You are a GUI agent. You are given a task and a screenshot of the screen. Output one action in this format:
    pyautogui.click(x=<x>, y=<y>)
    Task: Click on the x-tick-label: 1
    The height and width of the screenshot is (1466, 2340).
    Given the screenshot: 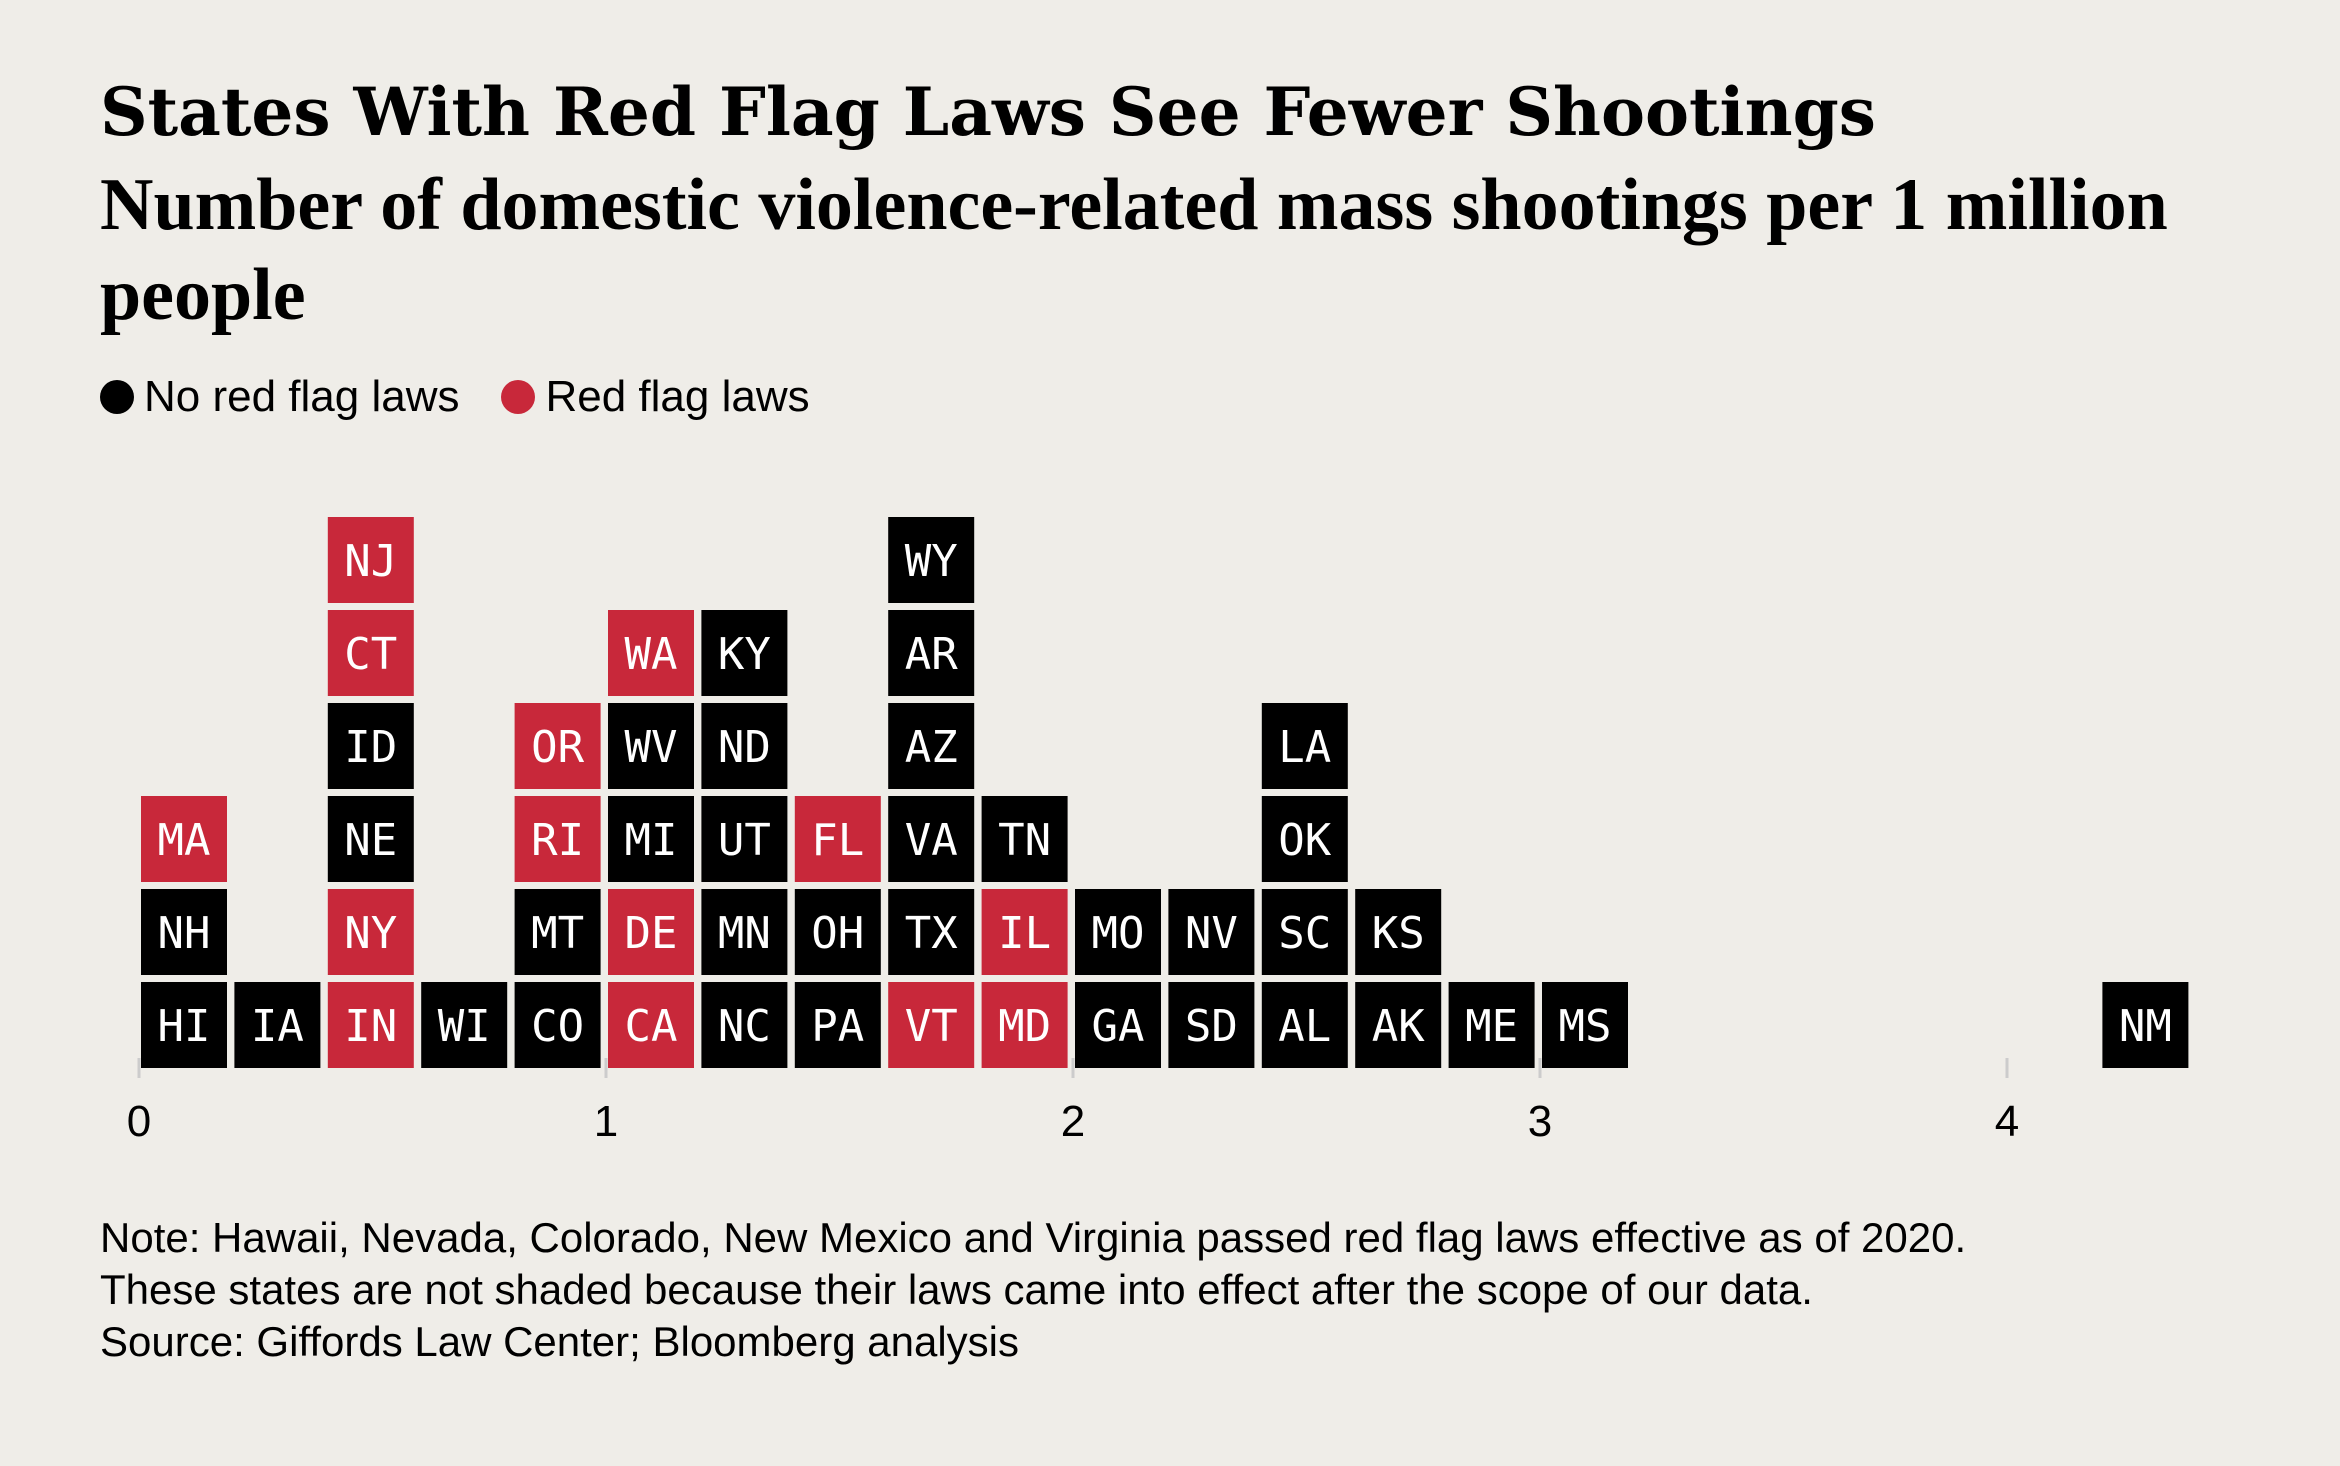 What is the action you would take?
    pyautogui.click(x=606, y=1121)
    